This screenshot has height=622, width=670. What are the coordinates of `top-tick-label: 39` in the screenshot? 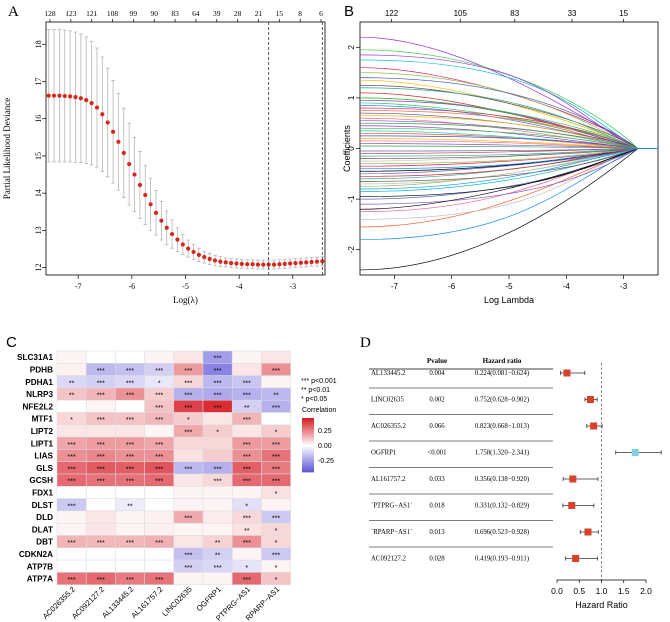 It's located at (217, 13).